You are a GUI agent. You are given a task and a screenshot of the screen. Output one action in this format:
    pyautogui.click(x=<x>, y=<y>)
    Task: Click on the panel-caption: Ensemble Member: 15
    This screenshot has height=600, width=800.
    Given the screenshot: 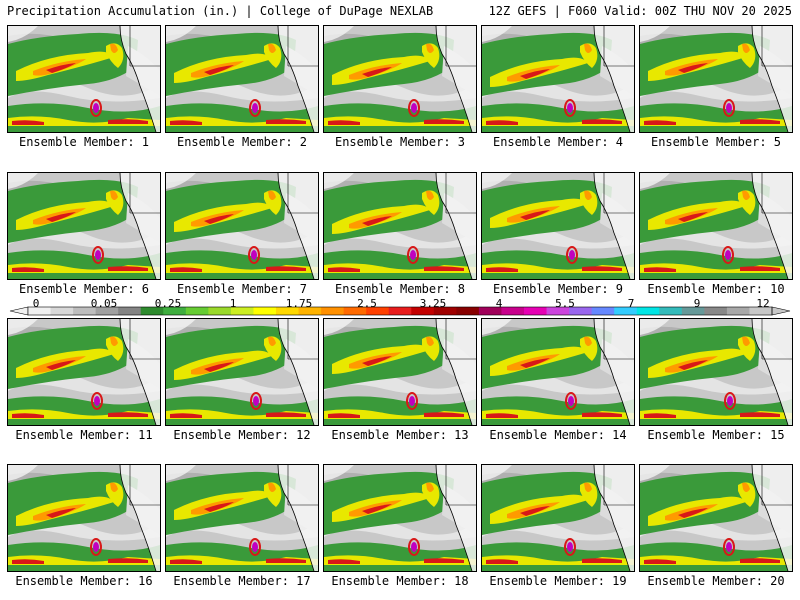 What is the action you would take?
    pyautogui.click(x=716, y=435)
    